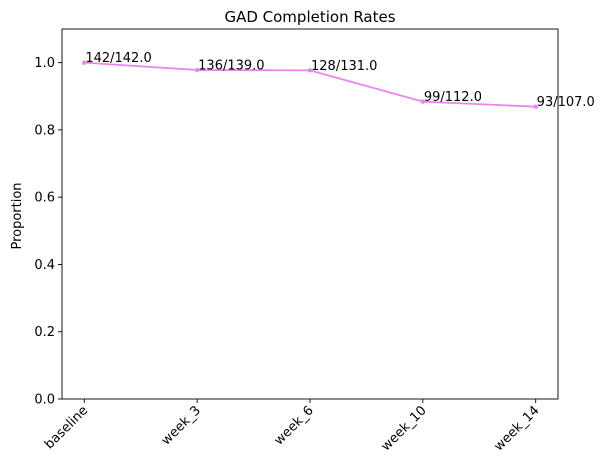 The image size is (607, 472). Describe the element at coordinates (344, 66) in the screenshot. I see `data-label: 128/131.0` at that location.